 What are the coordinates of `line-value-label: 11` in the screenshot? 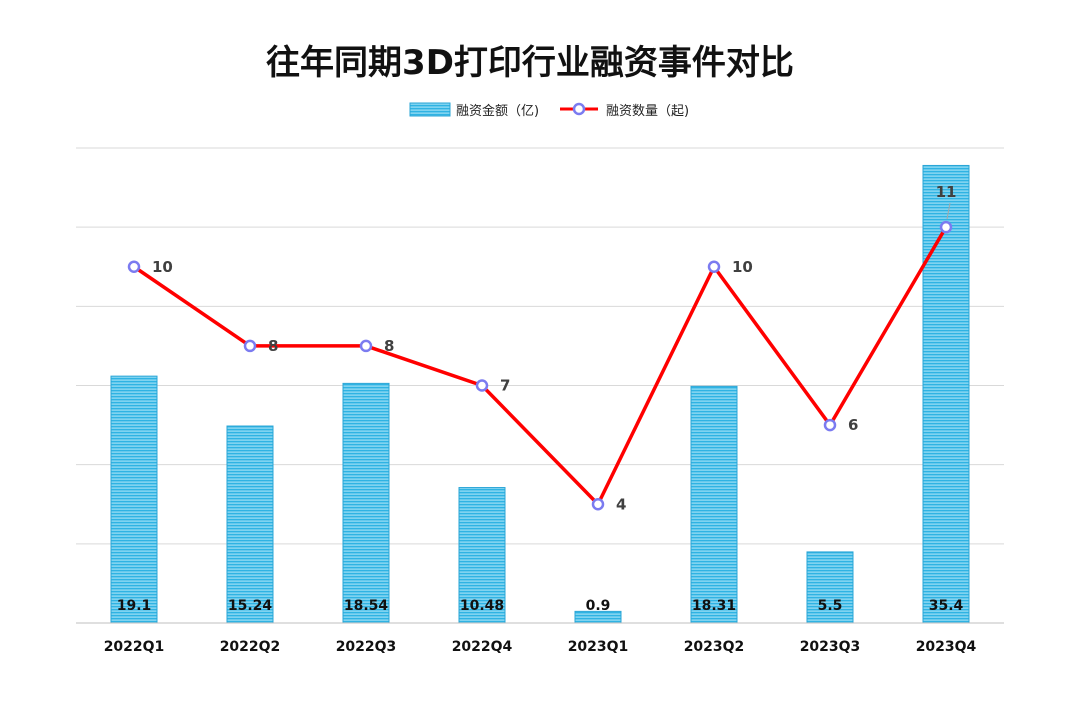 It's located at (946, 192).